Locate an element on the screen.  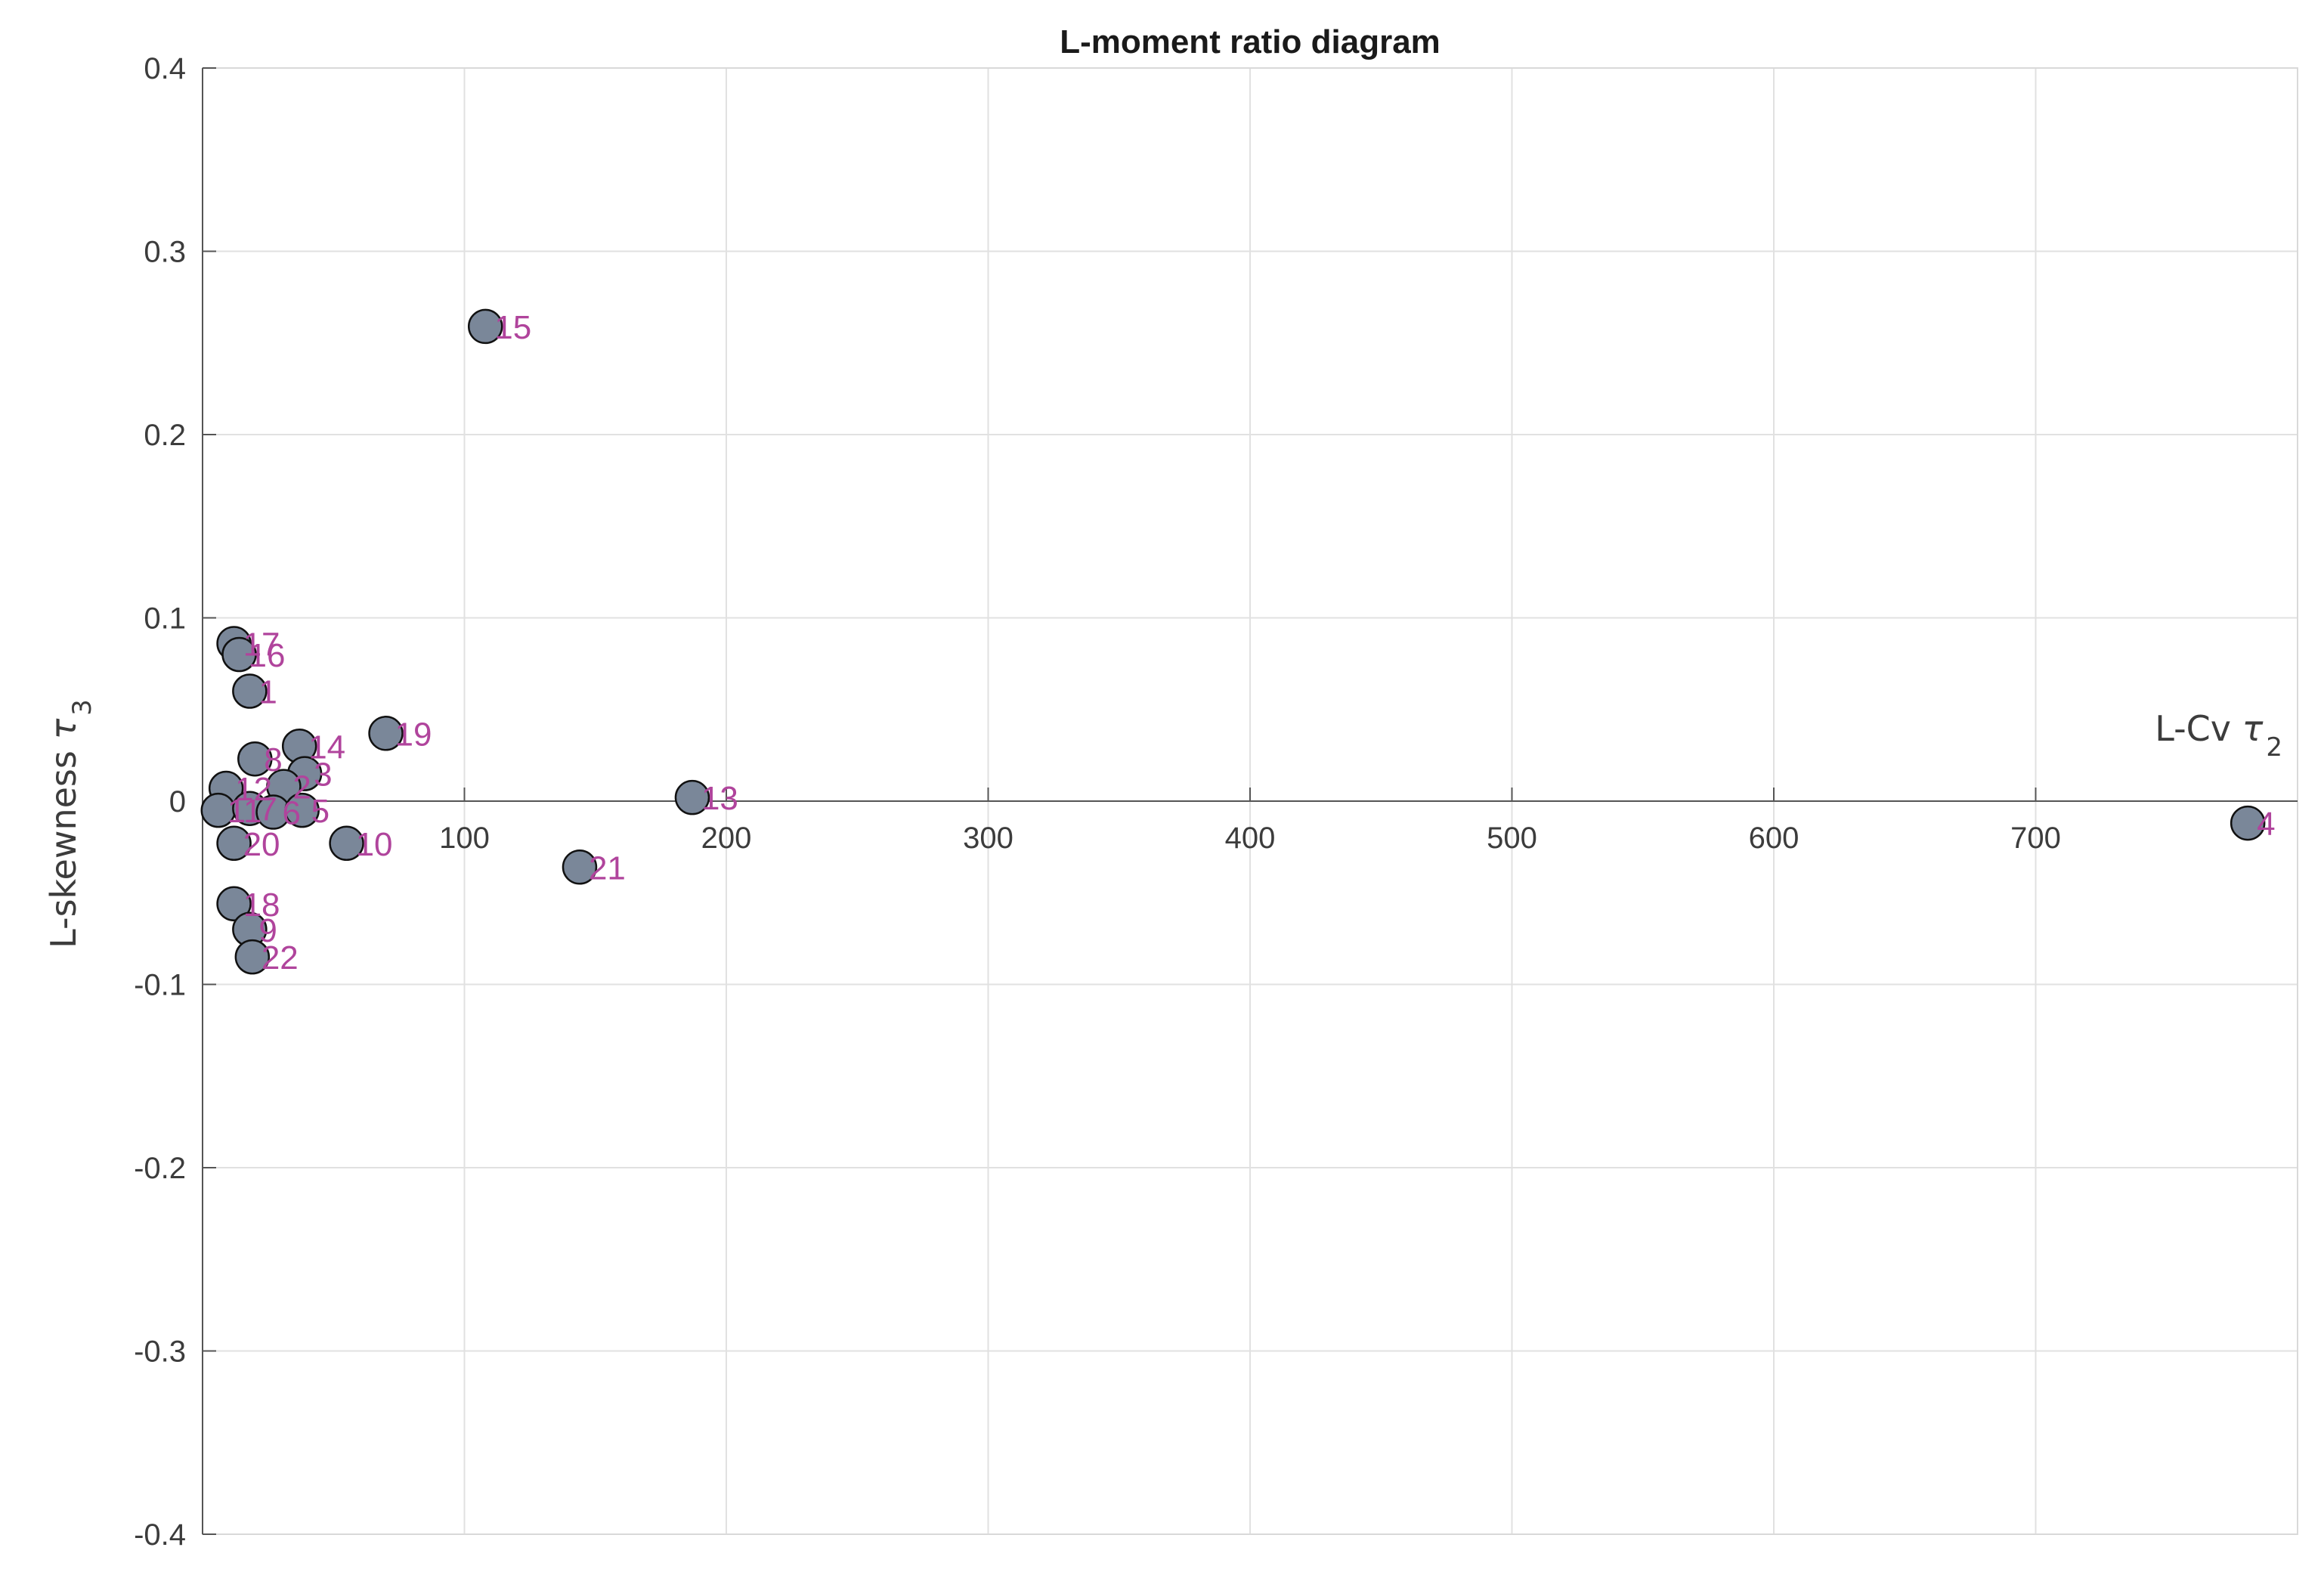
point-label-4: 4 is located at coordinates (2266, 824).